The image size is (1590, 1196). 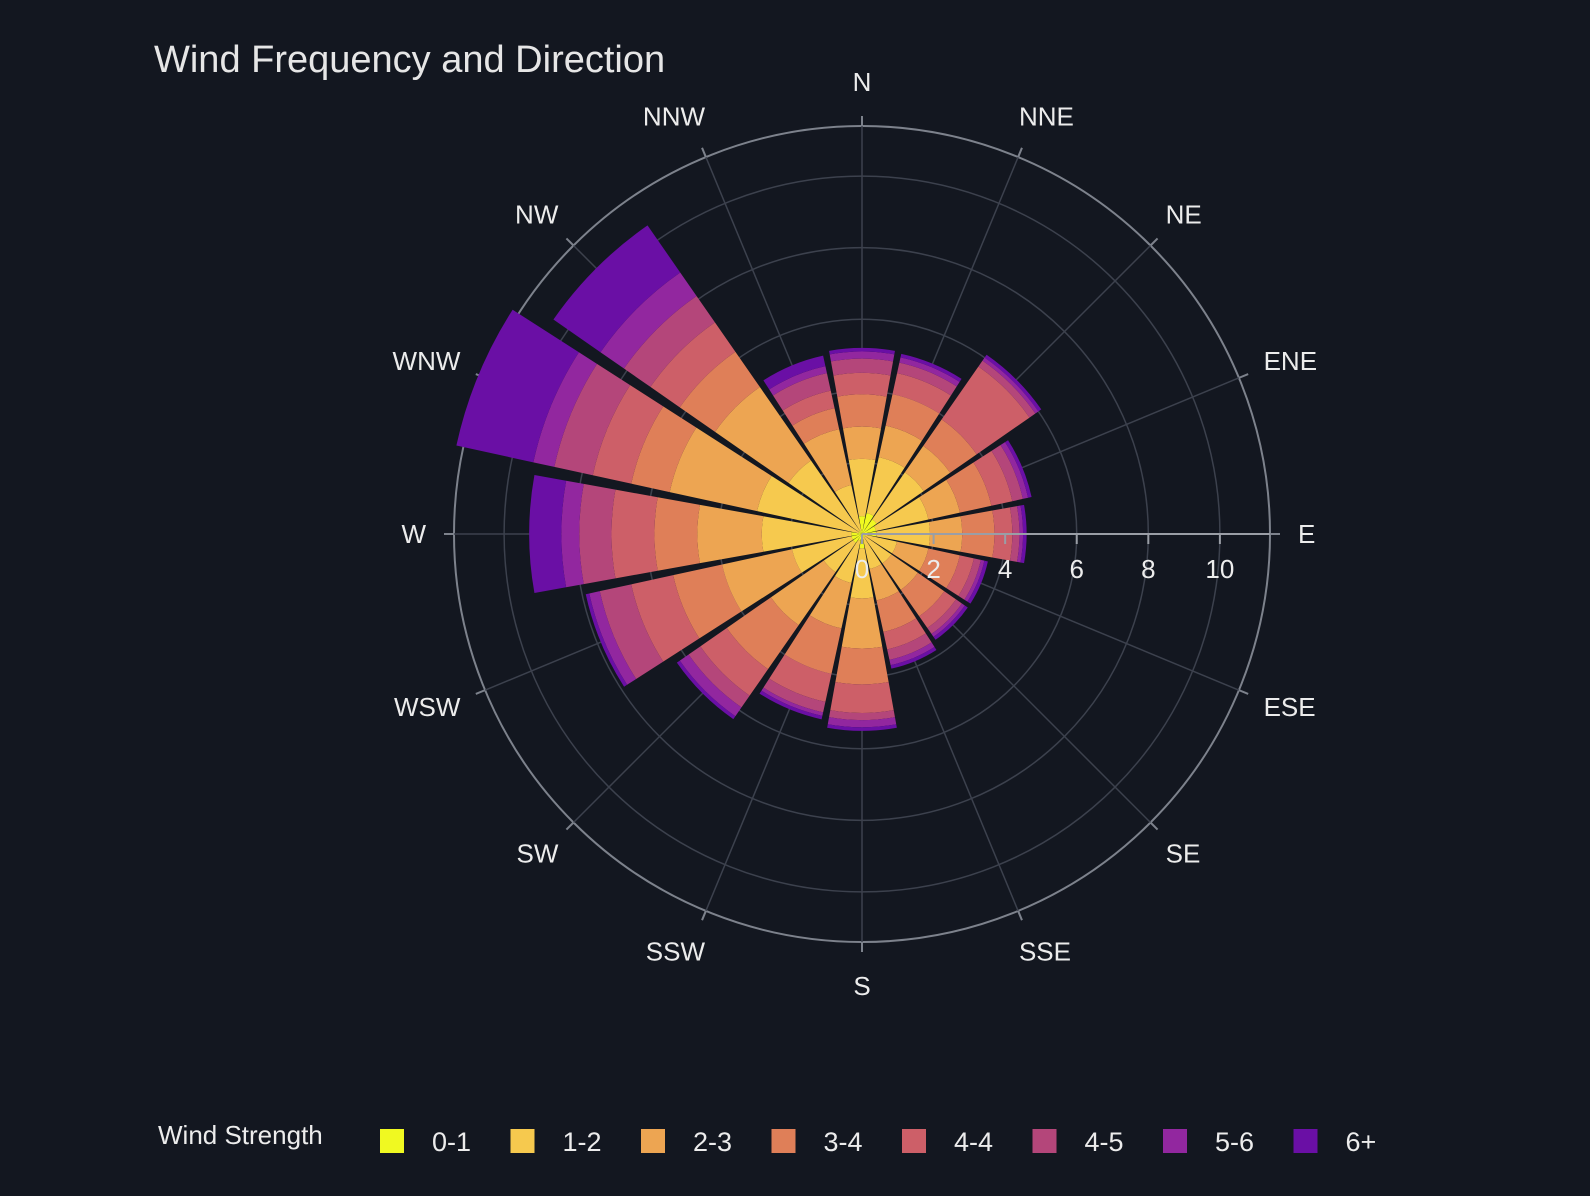 What do you see at coordinates (676, 952) in the screenshot?
I see `direction-label-ssw: SSW` at bounding box center [676, 952].